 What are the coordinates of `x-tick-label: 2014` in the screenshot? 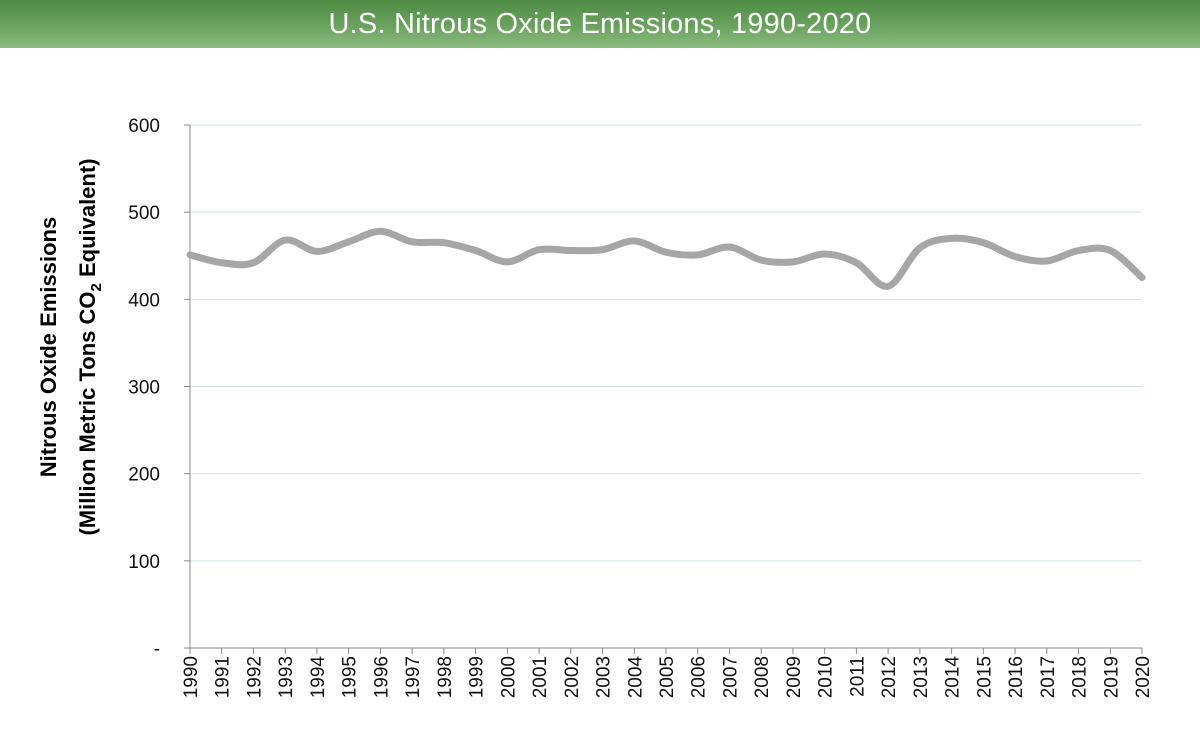 It's located at (953, 677).